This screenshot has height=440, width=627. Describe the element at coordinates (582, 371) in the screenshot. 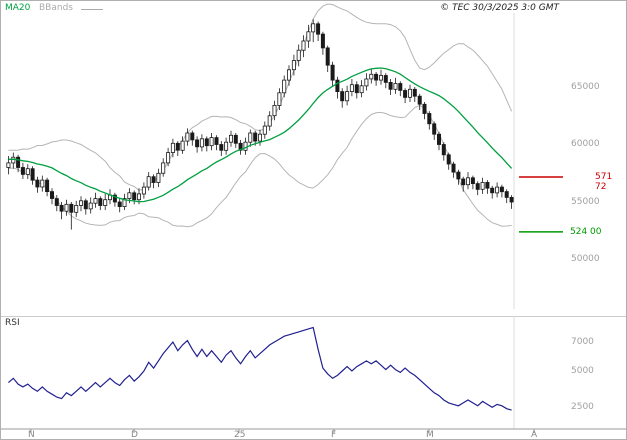

I see `rsi-axis-tick: 5000` at that location.